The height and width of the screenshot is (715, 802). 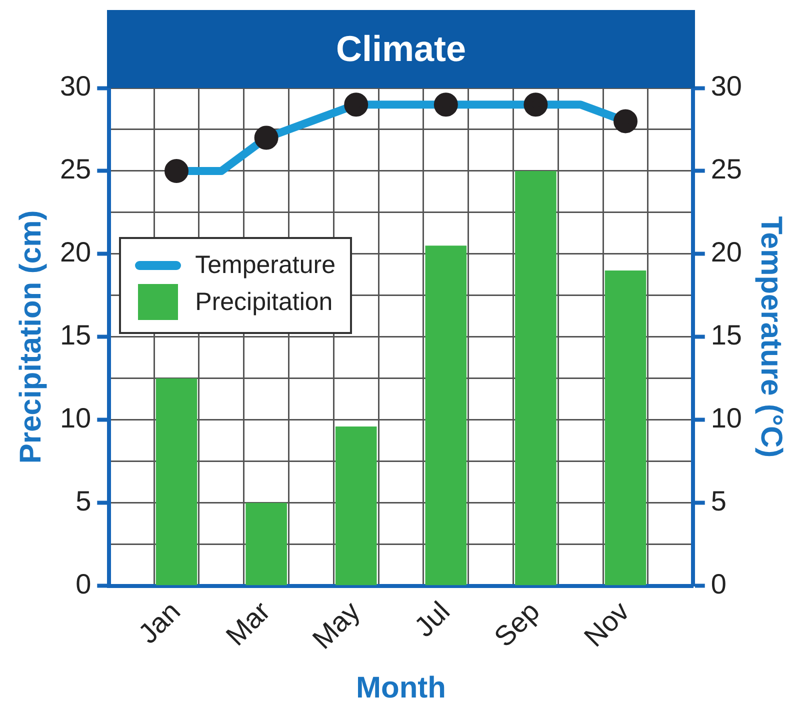 What do you see at coordinates (771, 337) in the screenshot?
I see `y2-axis-title: Temperature (°C)` at bounding box center [771, 337].